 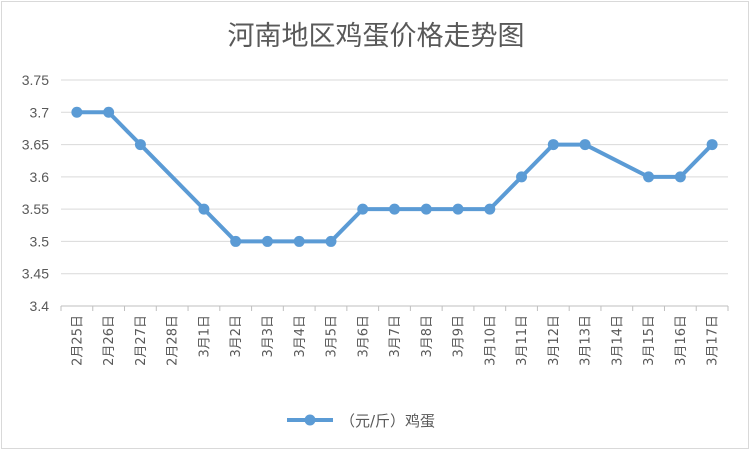 I want to click on y-tick-label: 3.55, so click(x=35, y=209).